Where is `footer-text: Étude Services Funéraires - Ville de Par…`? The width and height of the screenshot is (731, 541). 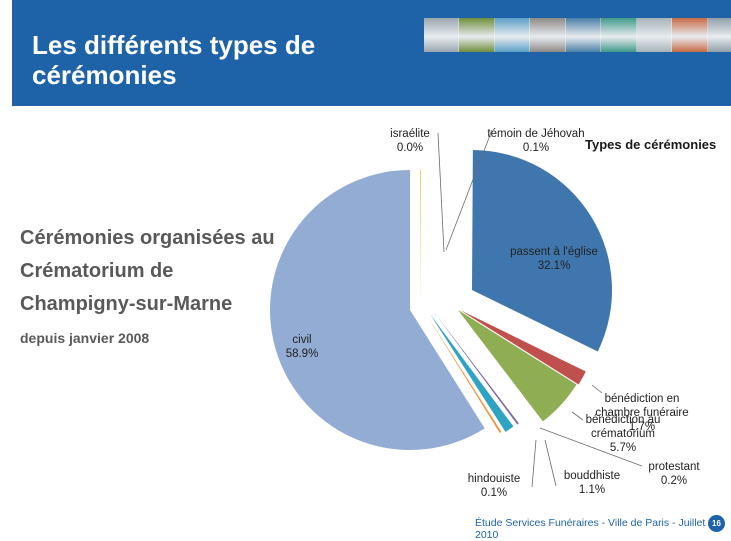 footer-text: Étude Services Funéraires - Ville de Par… is located at coordinates (603, 529).